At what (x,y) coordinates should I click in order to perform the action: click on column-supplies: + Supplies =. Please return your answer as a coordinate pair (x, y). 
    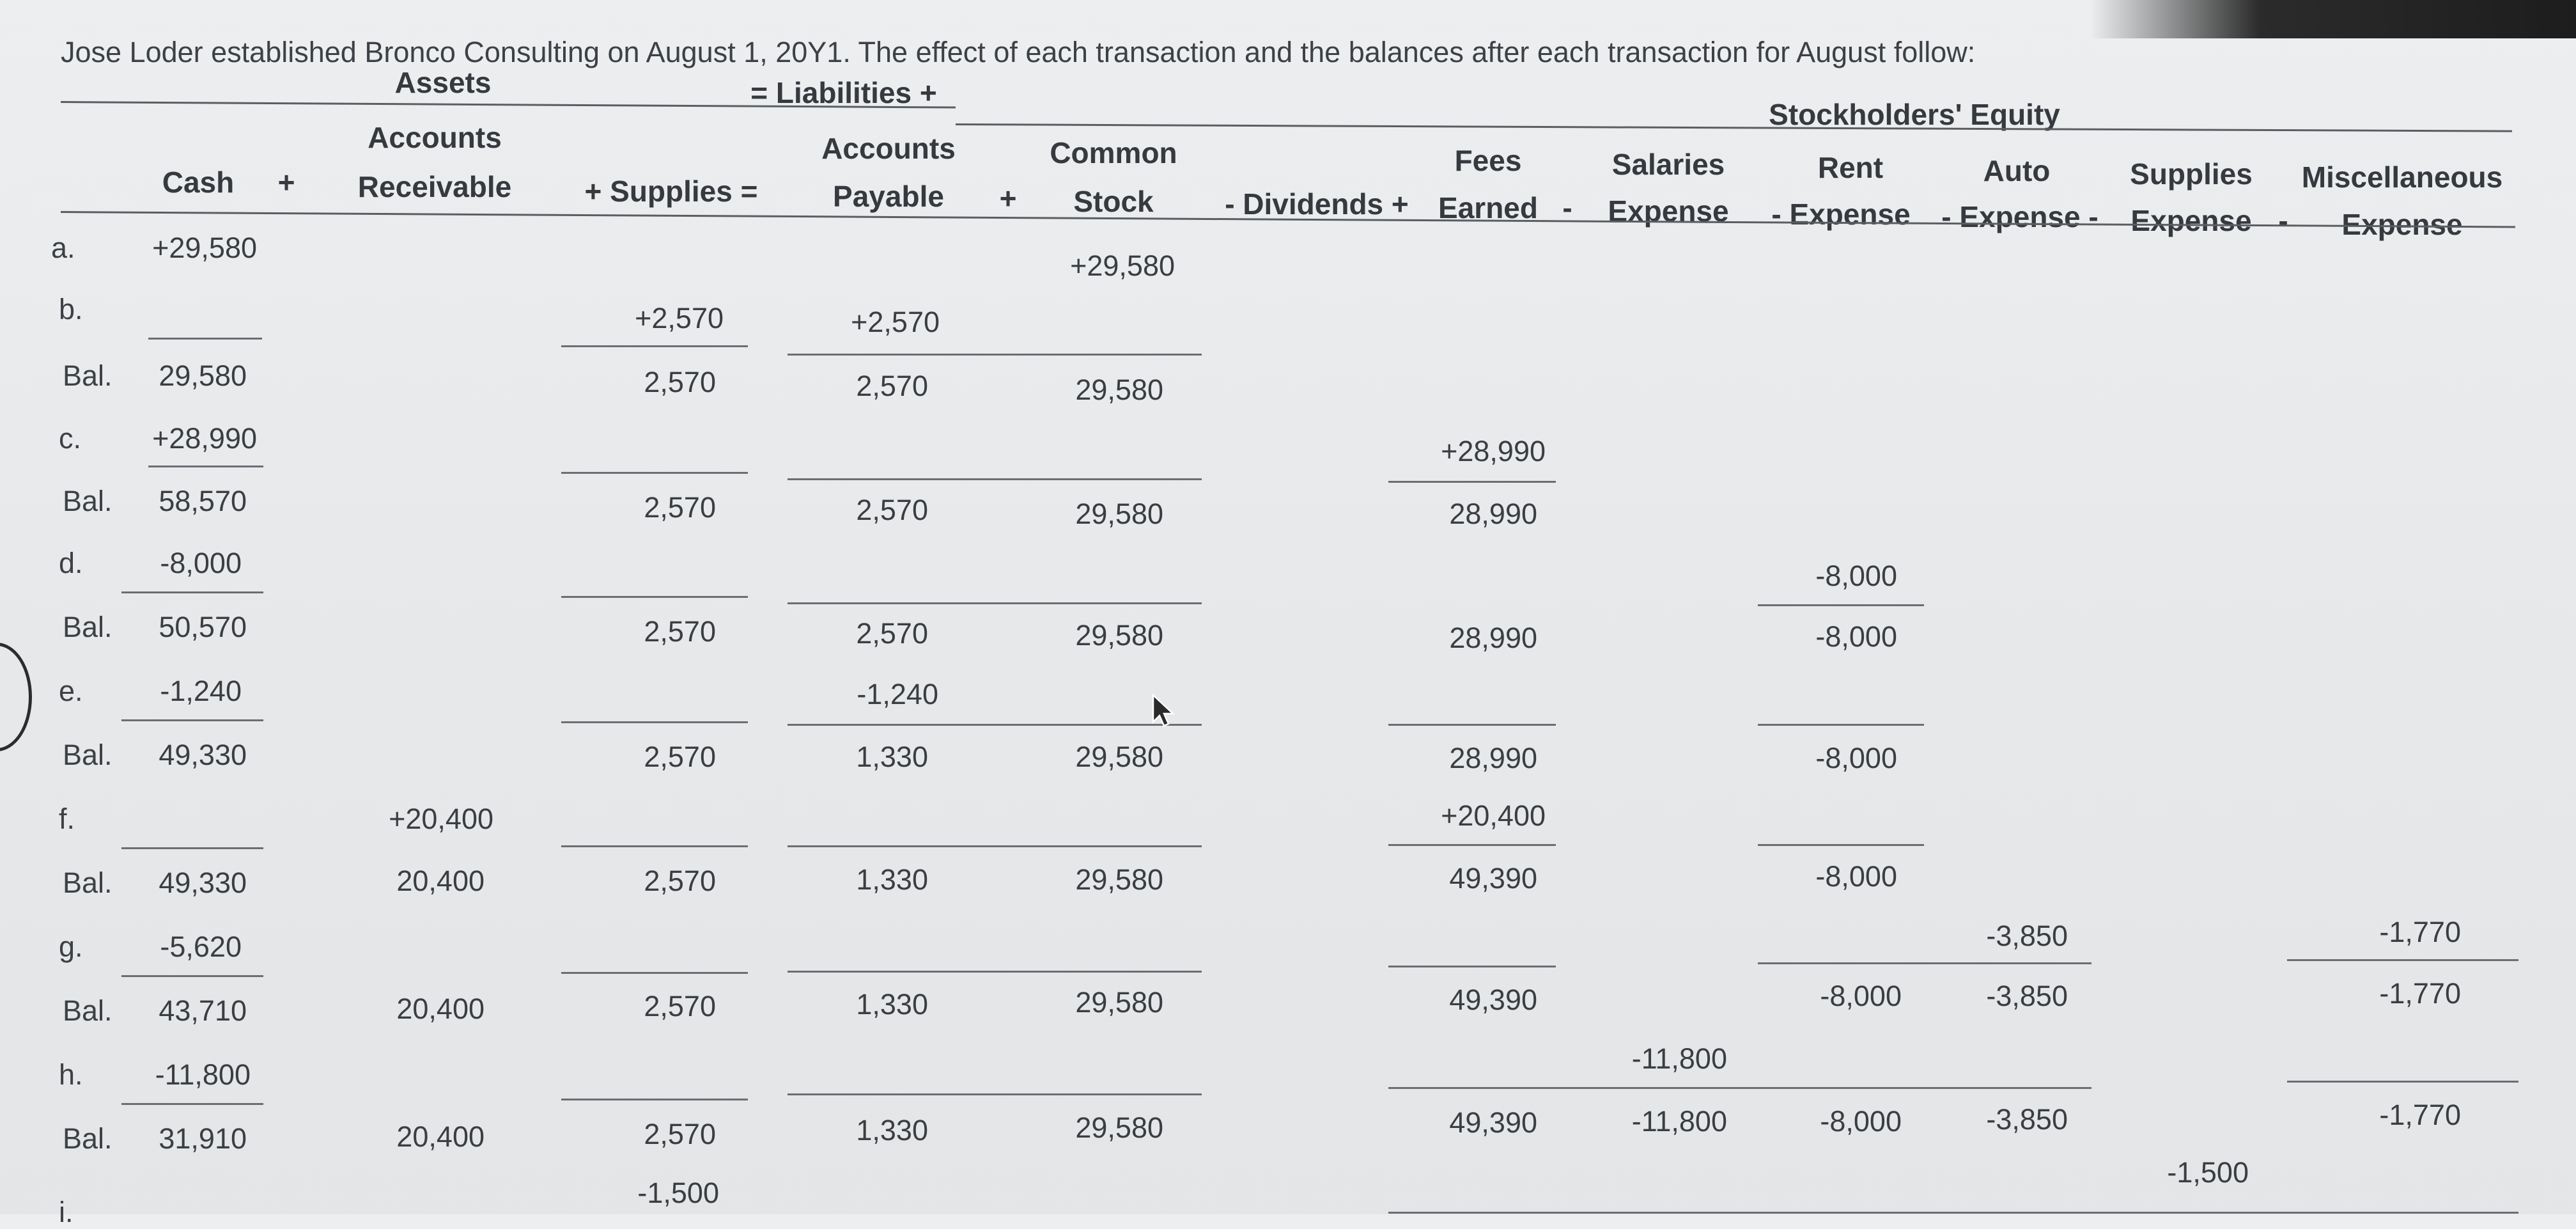
    Looking at the image, I should click on (671, 191).